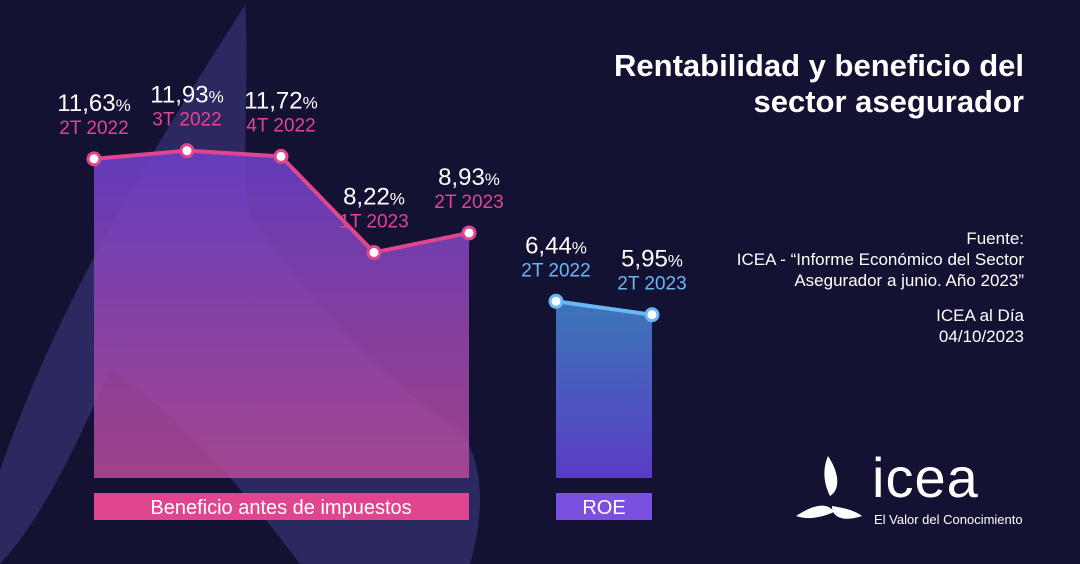 The image size is (1080, 564). What do you see at coordinates (604, 389) in the screenshot?
I see `roe-area` at bounding box center [604, 389].